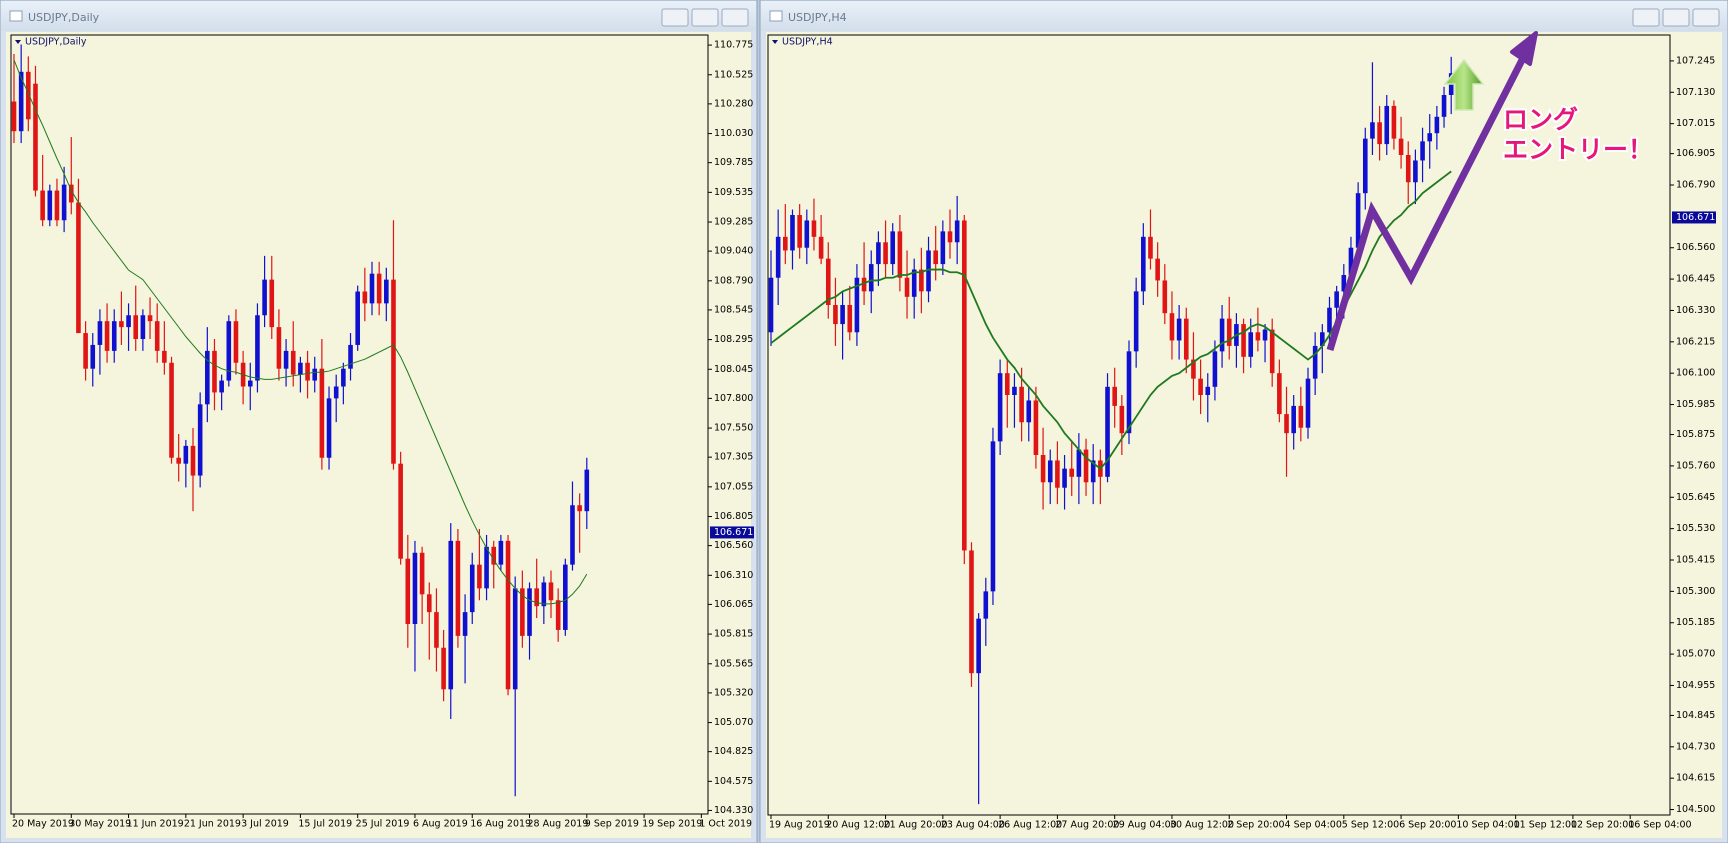  I want to click on y-tick-label: 104.845, so click(1695, 715).